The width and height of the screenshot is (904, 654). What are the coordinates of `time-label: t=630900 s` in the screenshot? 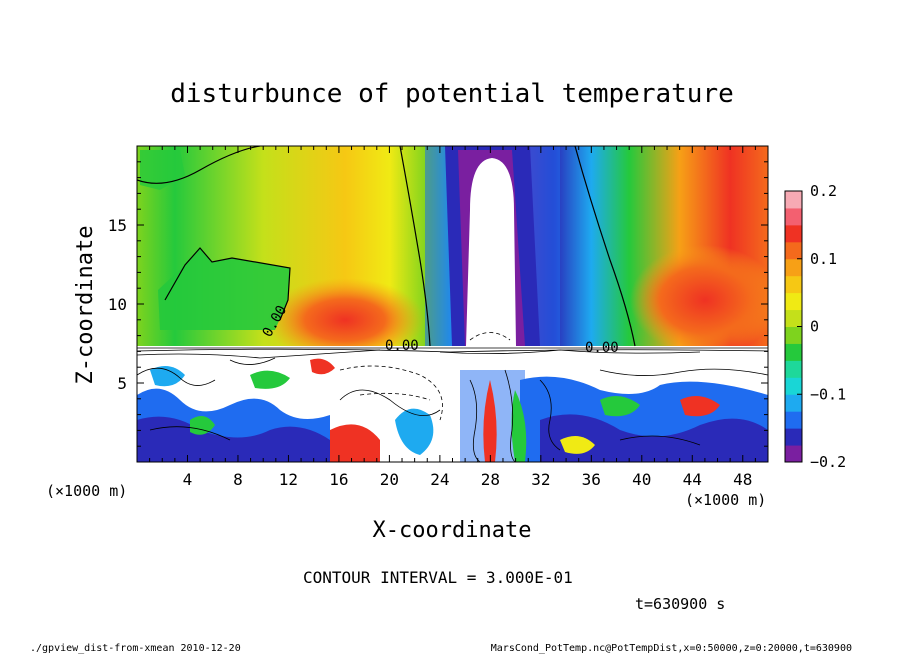 It's located at (680, 604).